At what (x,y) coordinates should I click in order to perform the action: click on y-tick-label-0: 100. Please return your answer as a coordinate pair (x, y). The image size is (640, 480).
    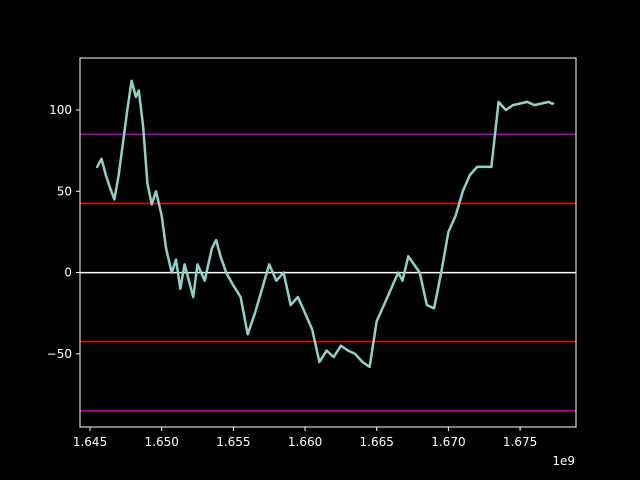
    Looking at the image, I should click on (60, 110).